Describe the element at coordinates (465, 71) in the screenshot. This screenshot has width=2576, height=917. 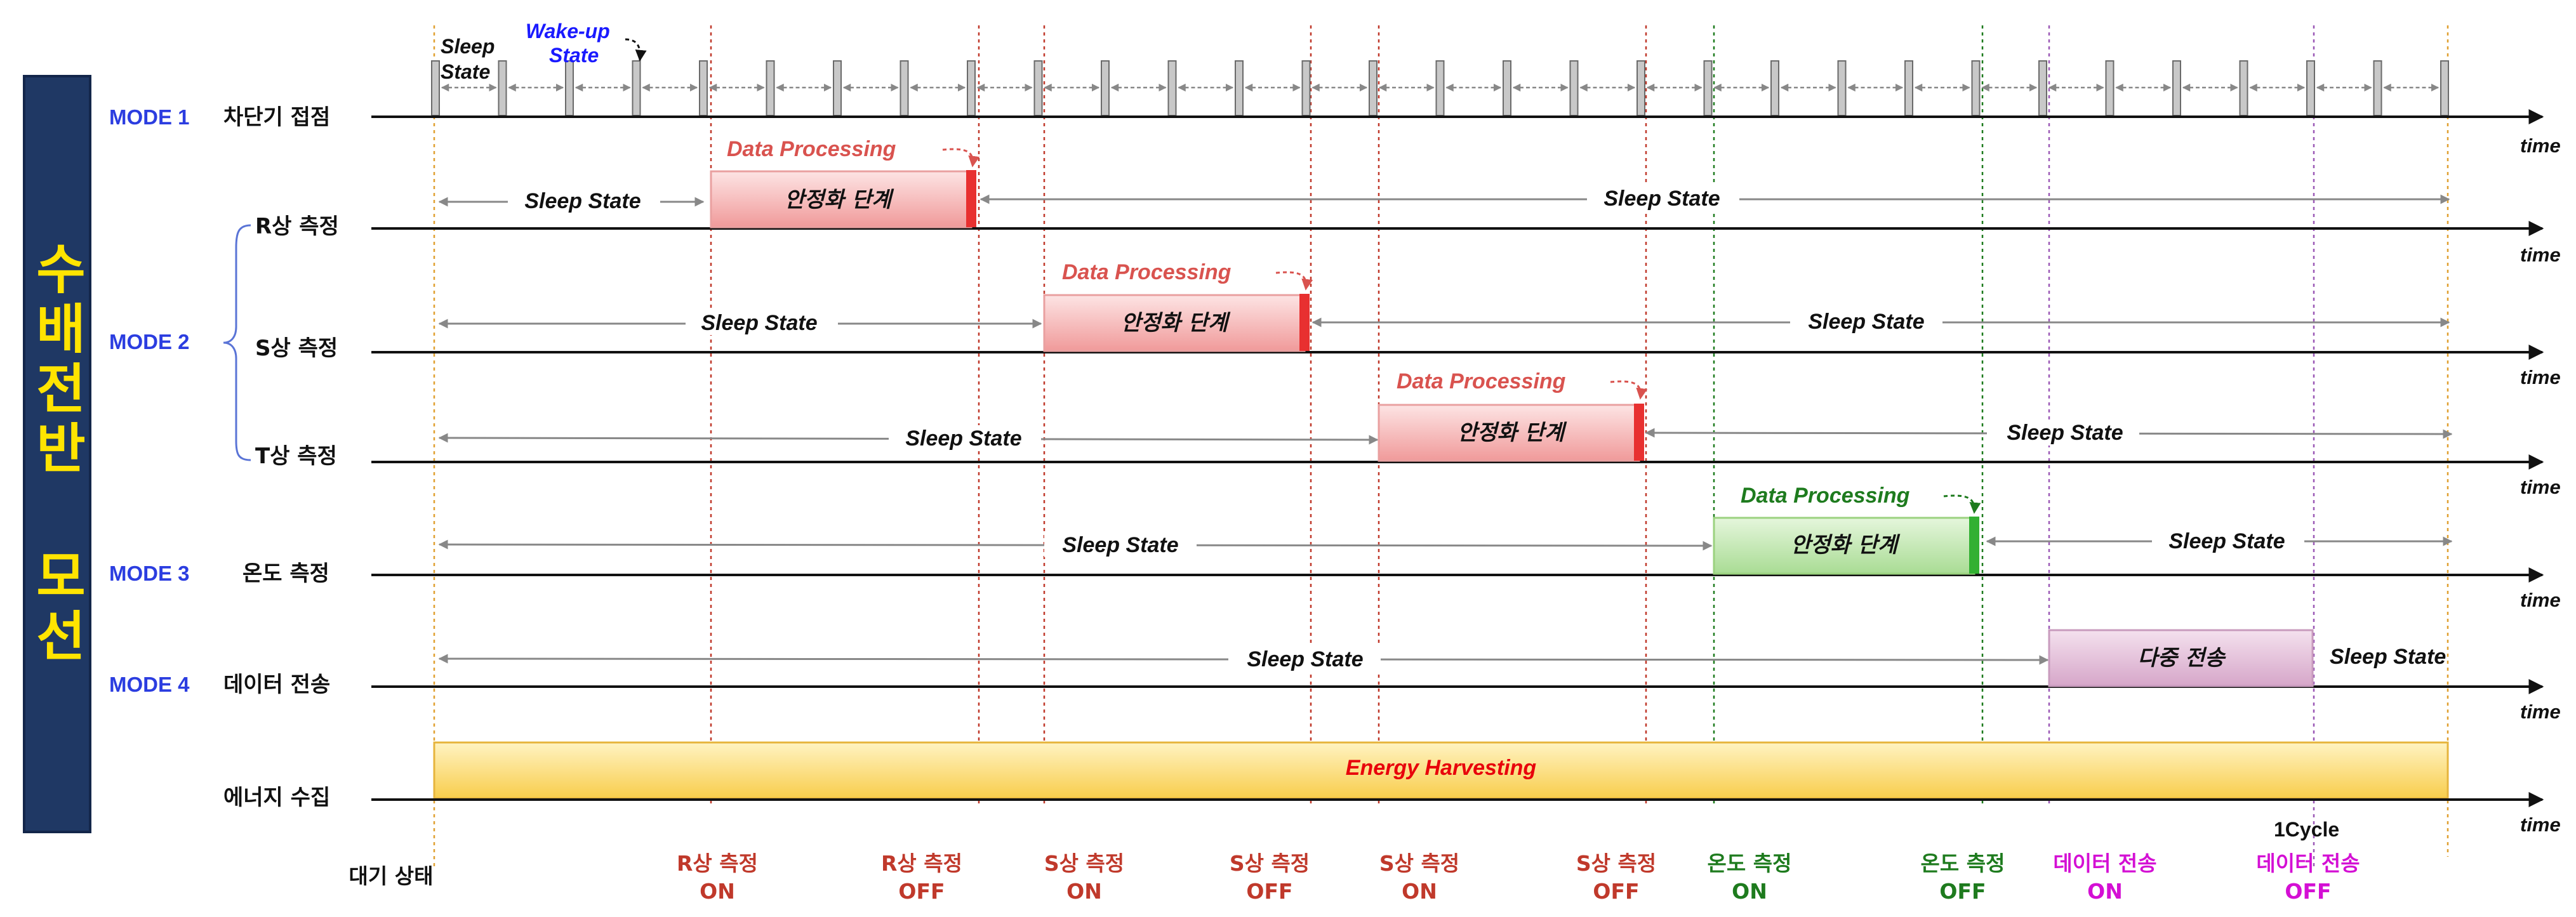
I see `top-sleep-label-line2: State` at that location.